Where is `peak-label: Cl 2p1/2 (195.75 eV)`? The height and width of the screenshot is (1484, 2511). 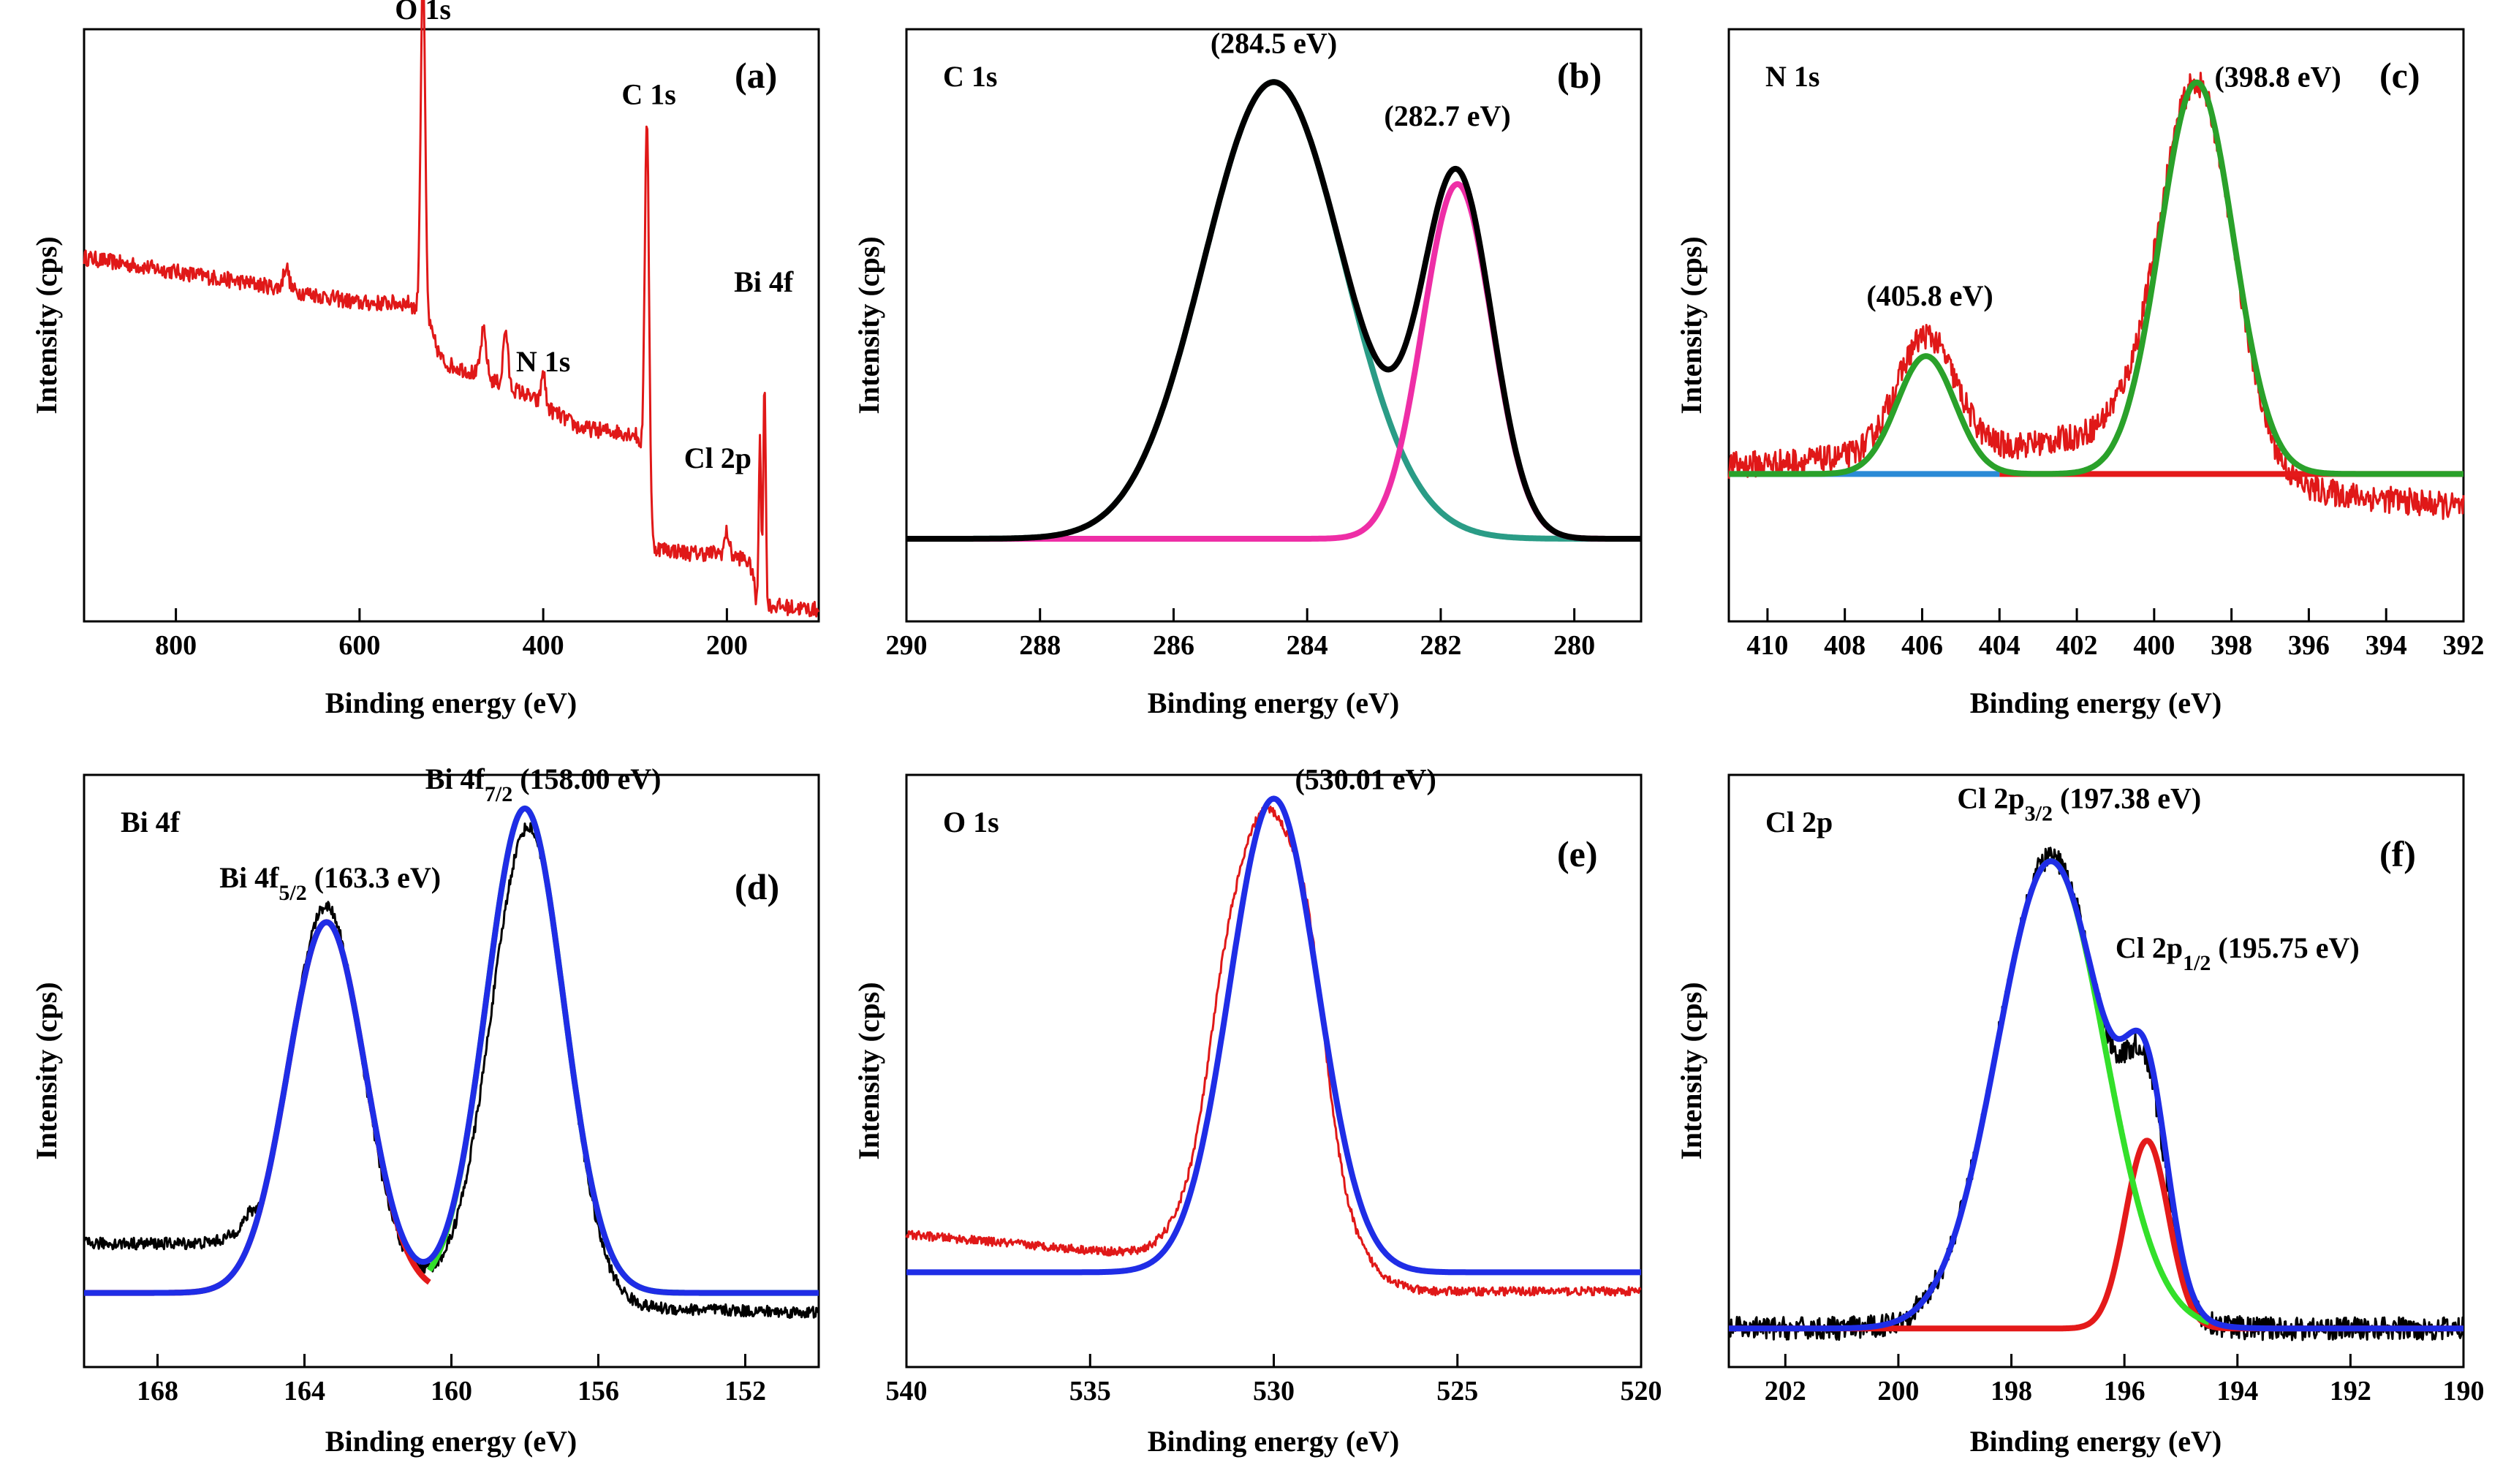 peak-label: Cl 2p1/2 (195.75 eV) is located at coordinates (2238, 953).